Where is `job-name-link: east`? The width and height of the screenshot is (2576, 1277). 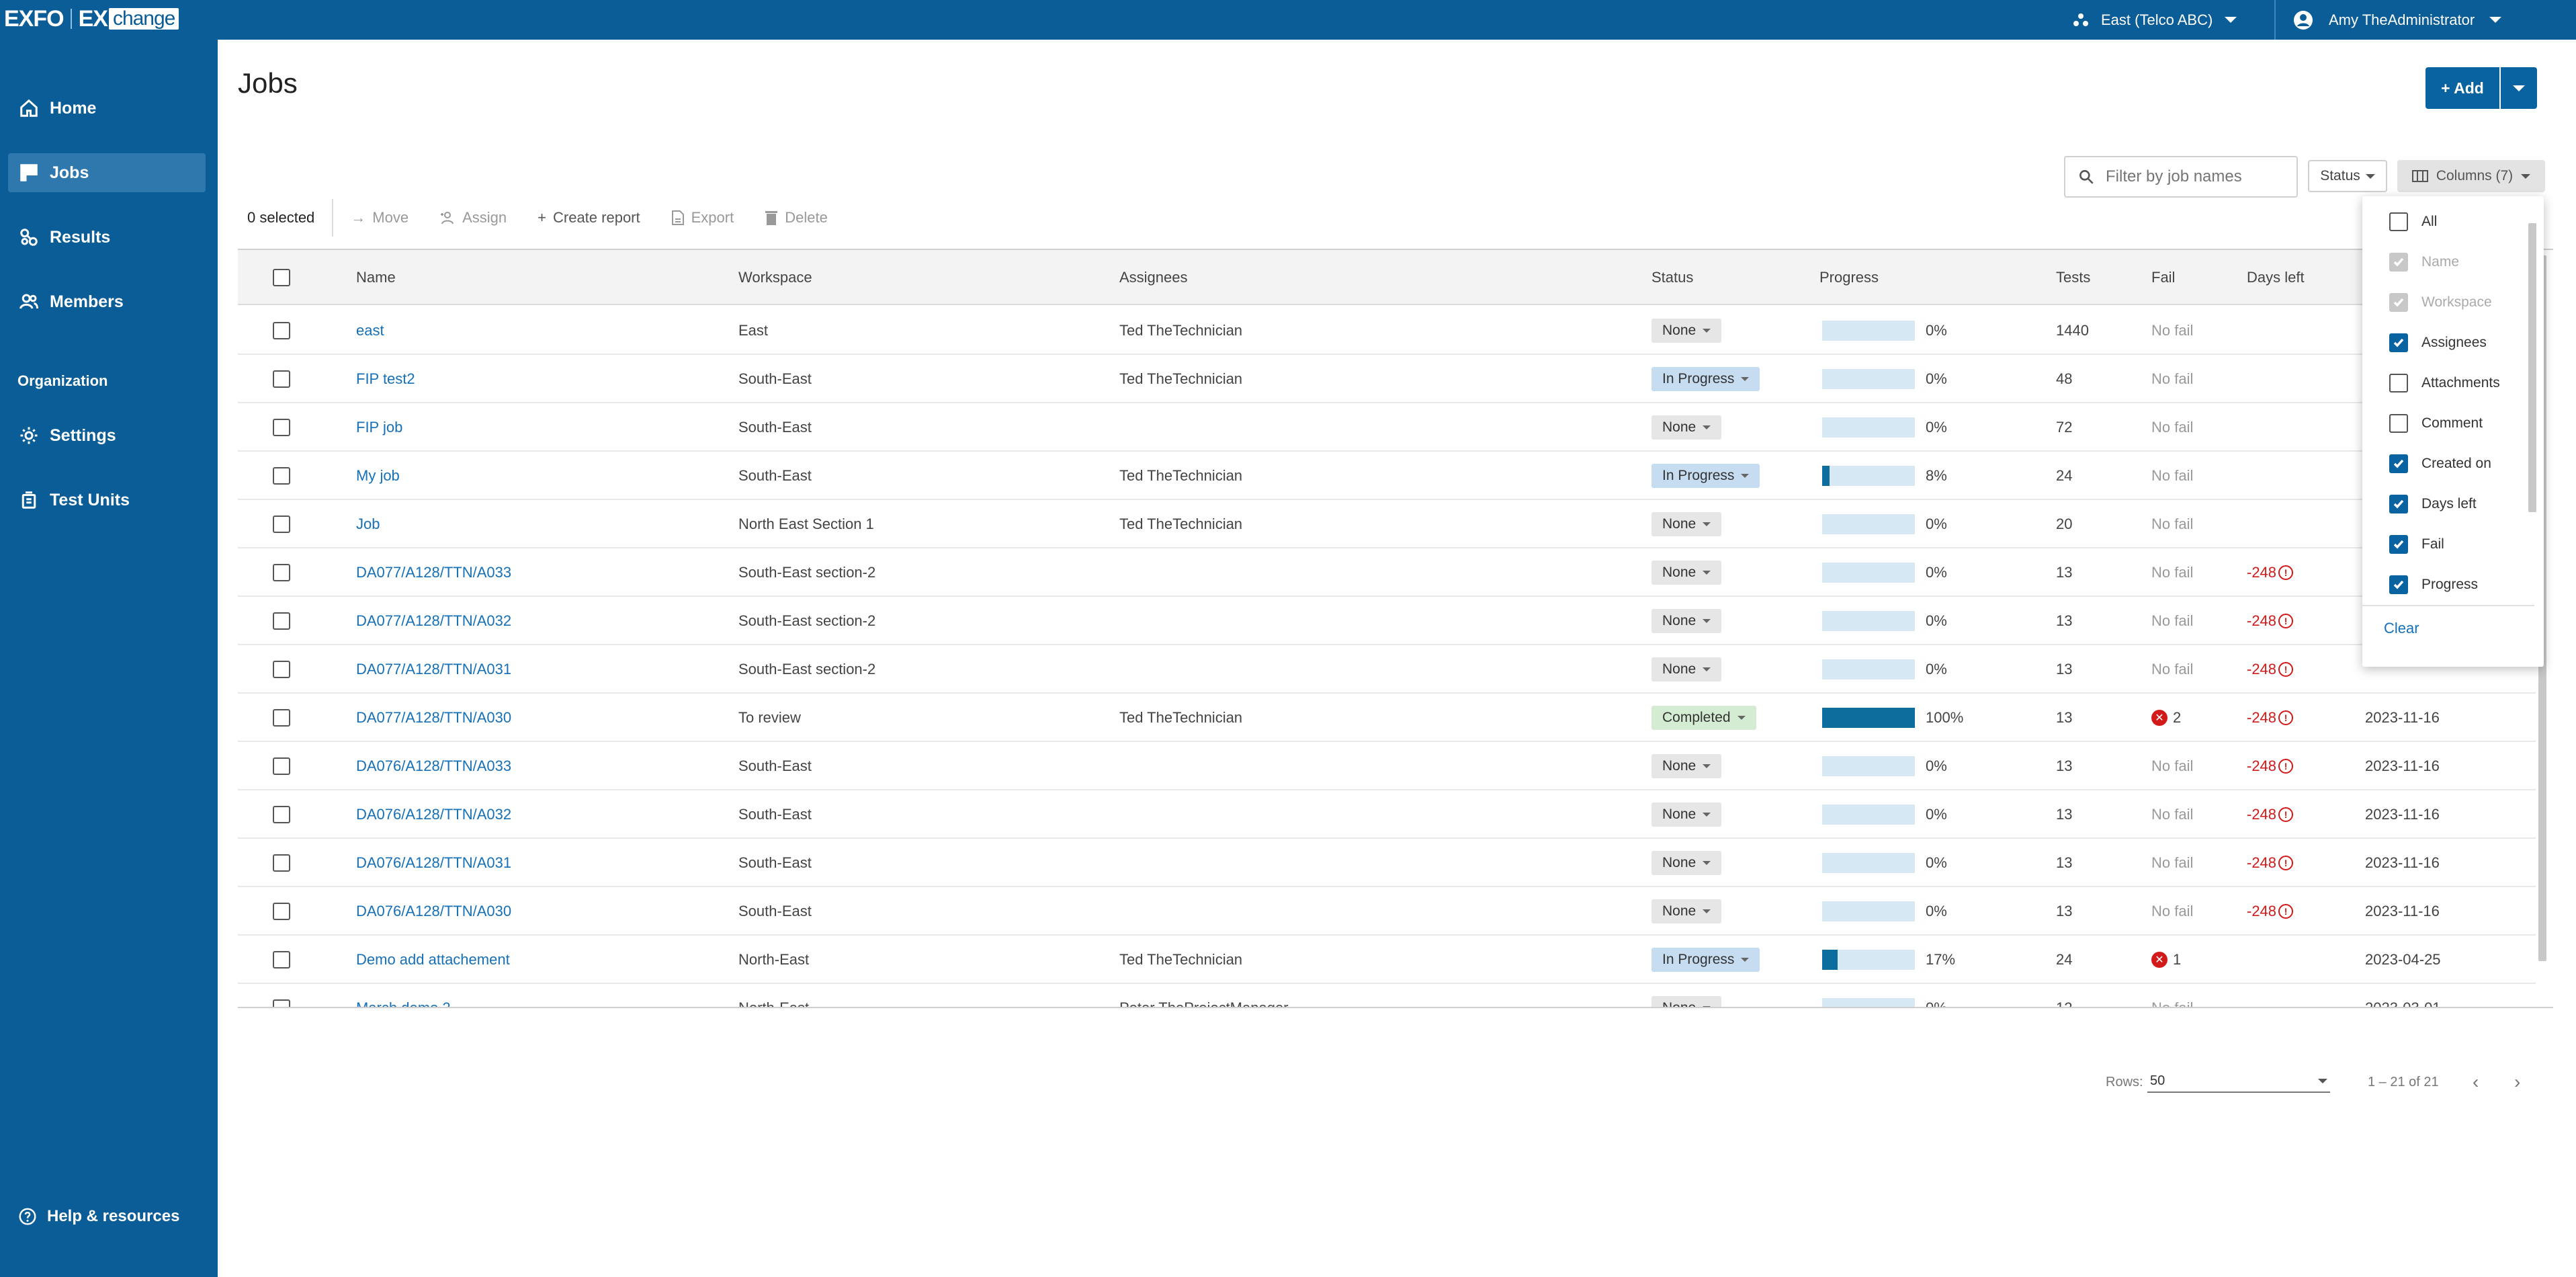 job-name-link: east is located at coordinates (370, 330).